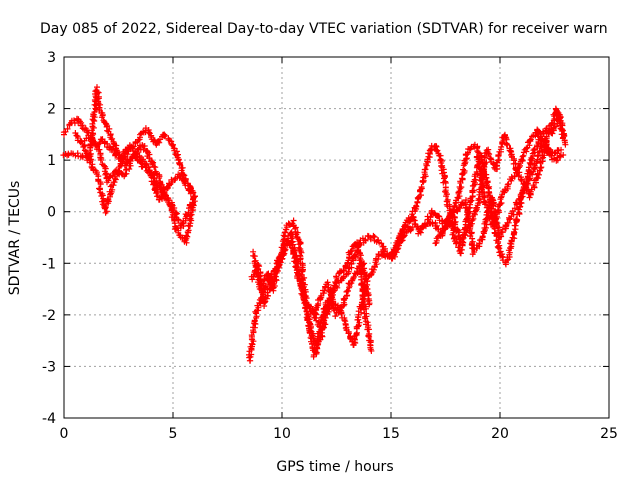 This screenshot has height=480, width=640. I want to click on series-track-b, so click(129, 165).